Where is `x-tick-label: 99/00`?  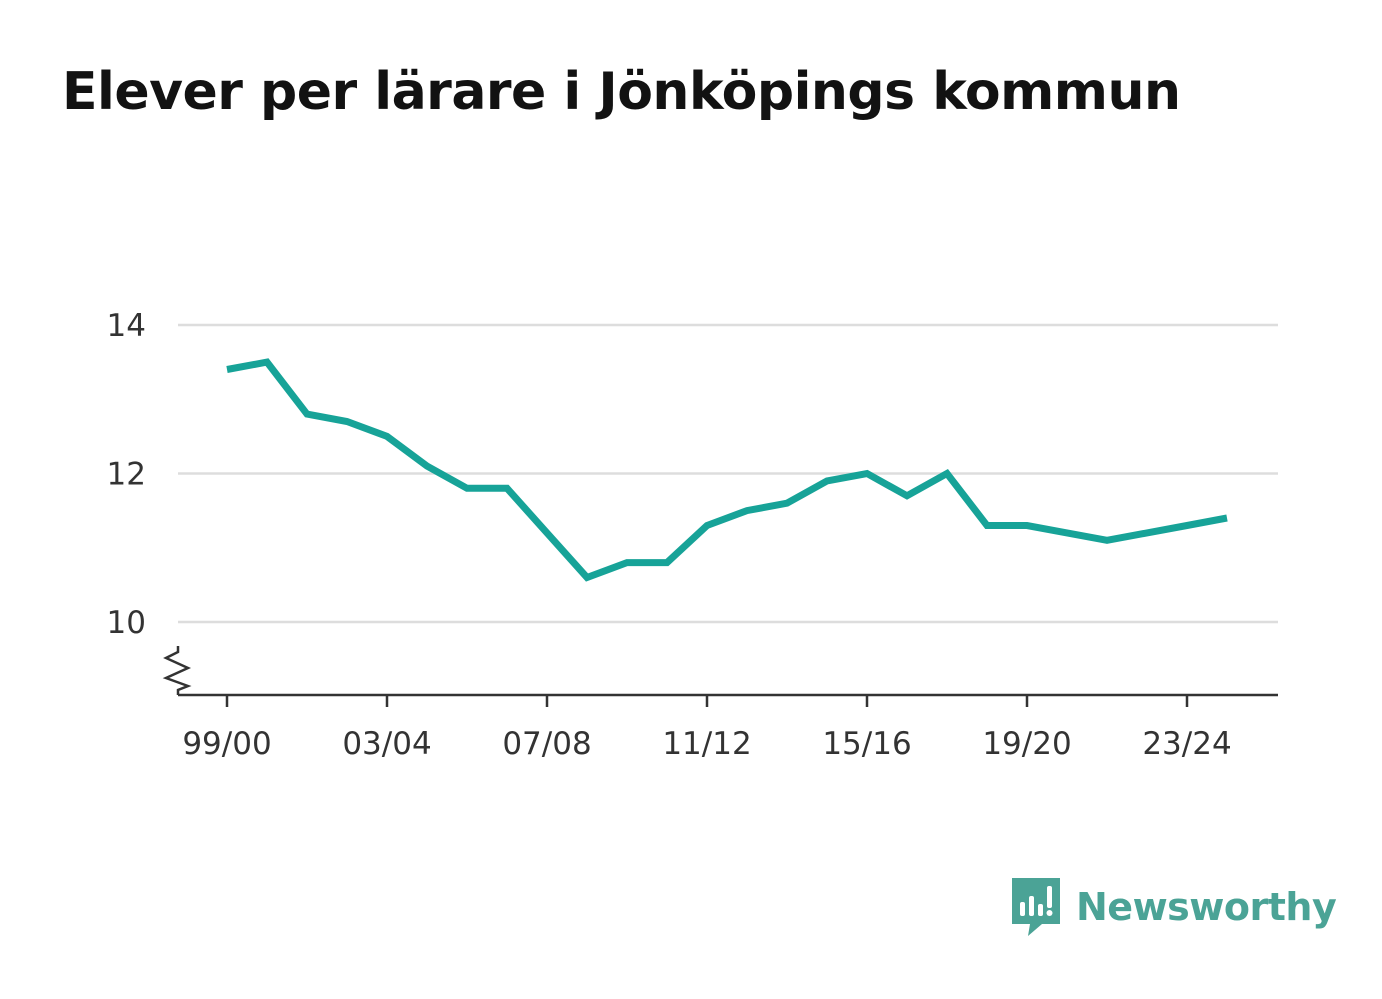
x-tick-label: 99/00 is located at coordinates (226, 744).